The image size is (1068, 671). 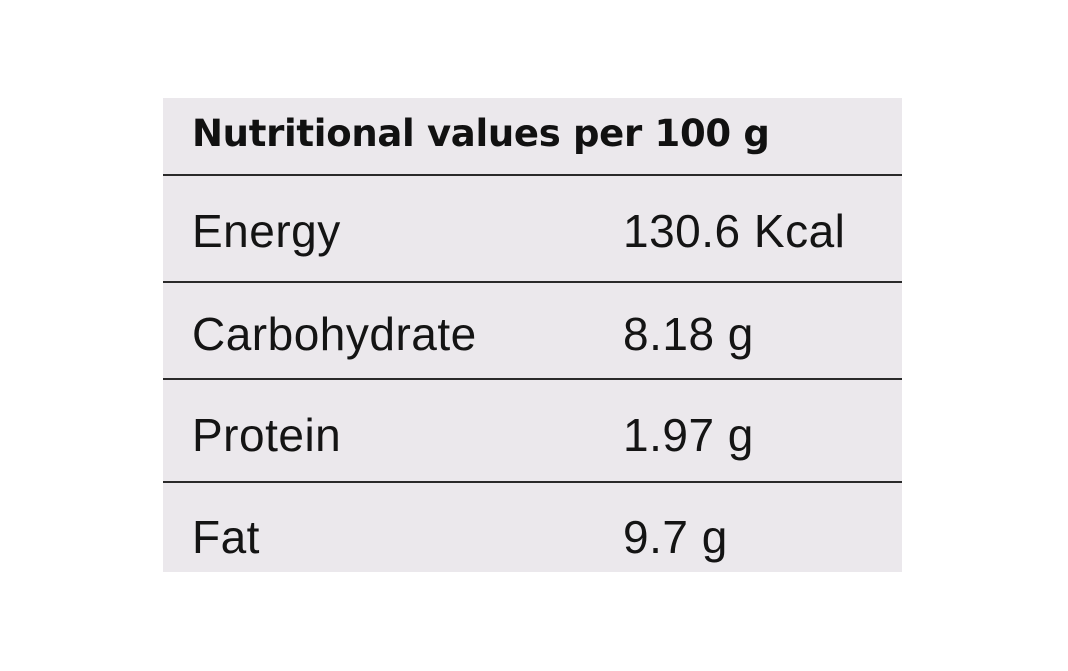 What do you see at coordinates (334, 334) in the screenshot?
I see `nutrient-name: Carbohydrate` at bounding box center [334, 334].